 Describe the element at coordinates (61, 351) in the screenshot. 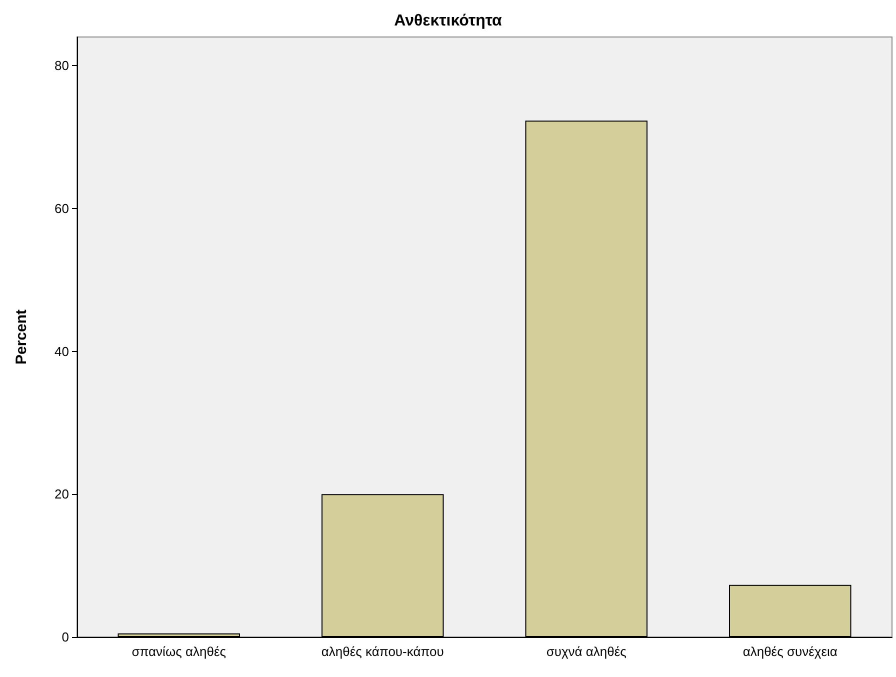

I see `y-tick-label: 40` at that location.